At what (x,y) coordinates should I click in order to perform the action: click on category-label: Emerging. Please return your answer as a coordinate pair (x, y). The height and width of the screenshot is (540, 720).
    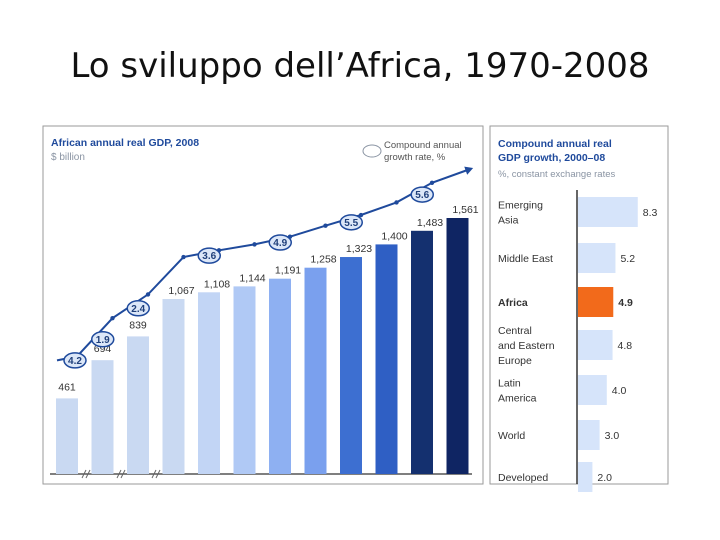
    Looking at the image, I should click on (520, 206).